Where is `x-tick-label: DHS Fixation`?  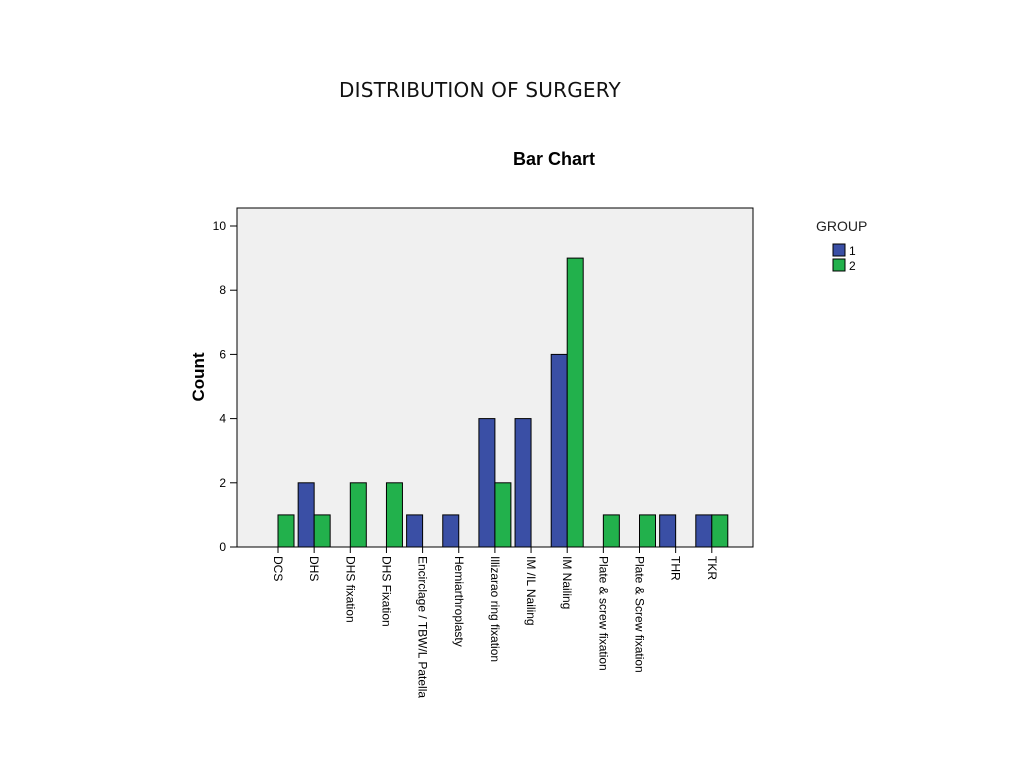
x-tick-label: DHS Fixation is located at coordinates (386, 591).